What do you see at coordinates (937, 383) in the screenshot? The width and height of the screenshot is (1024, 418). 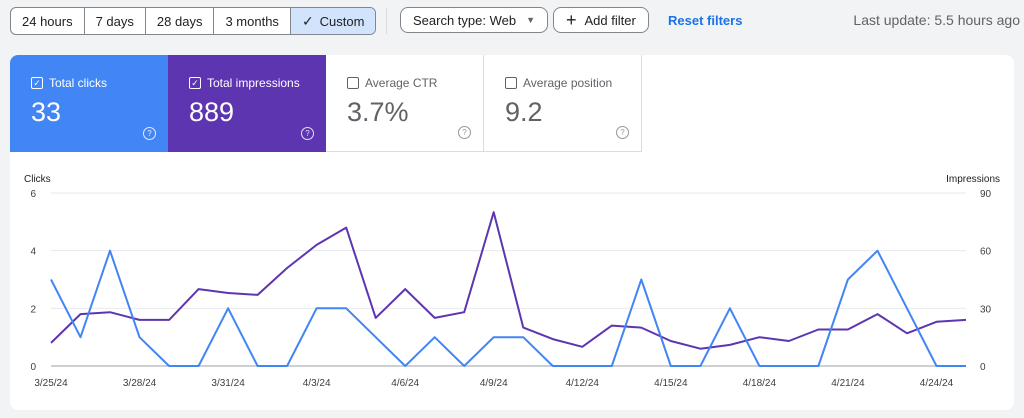 I see `x-tick-label: 4/24/24` at bounding box center [937, 383].